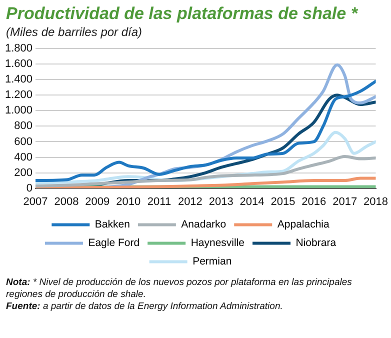 This screenshot has width=391, height=338. I want to click on x-tick-label: 2012, so click(190, 202).